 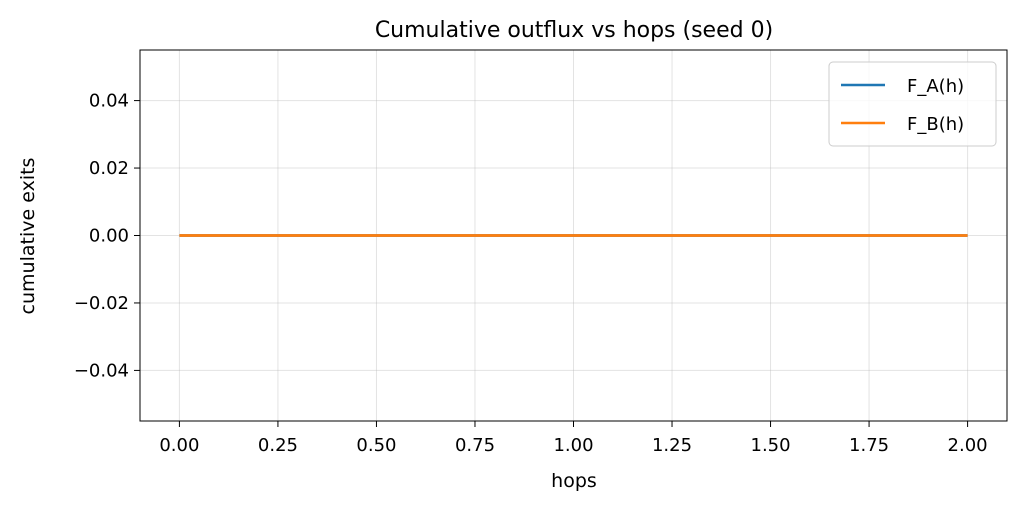 I want to click on x-tick-label: 0.25, so click(x=278, y=445).